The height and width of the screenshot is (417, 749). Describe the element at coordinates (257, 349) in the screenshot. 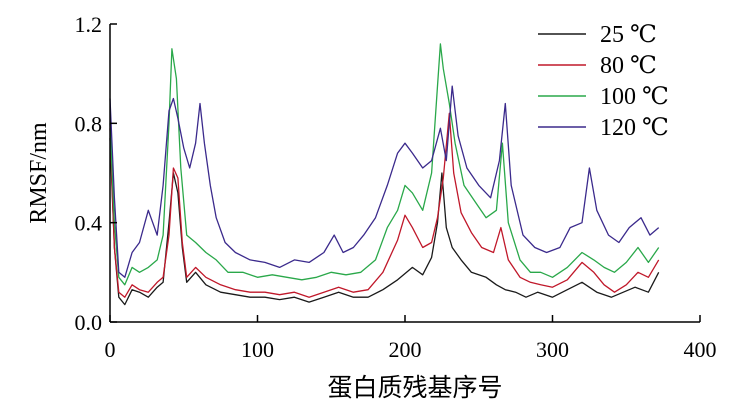

I see `x-tick-label-100: 100` at that location.